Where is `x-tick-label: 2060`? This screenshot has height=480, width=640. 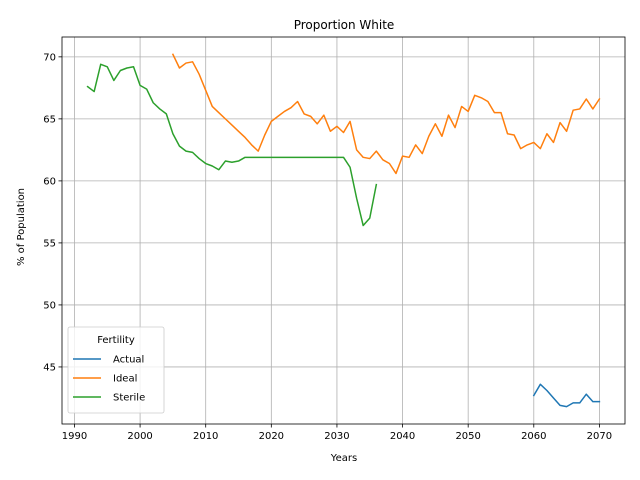 x-tick-label: 2060 is located at coordinates (533, 436).